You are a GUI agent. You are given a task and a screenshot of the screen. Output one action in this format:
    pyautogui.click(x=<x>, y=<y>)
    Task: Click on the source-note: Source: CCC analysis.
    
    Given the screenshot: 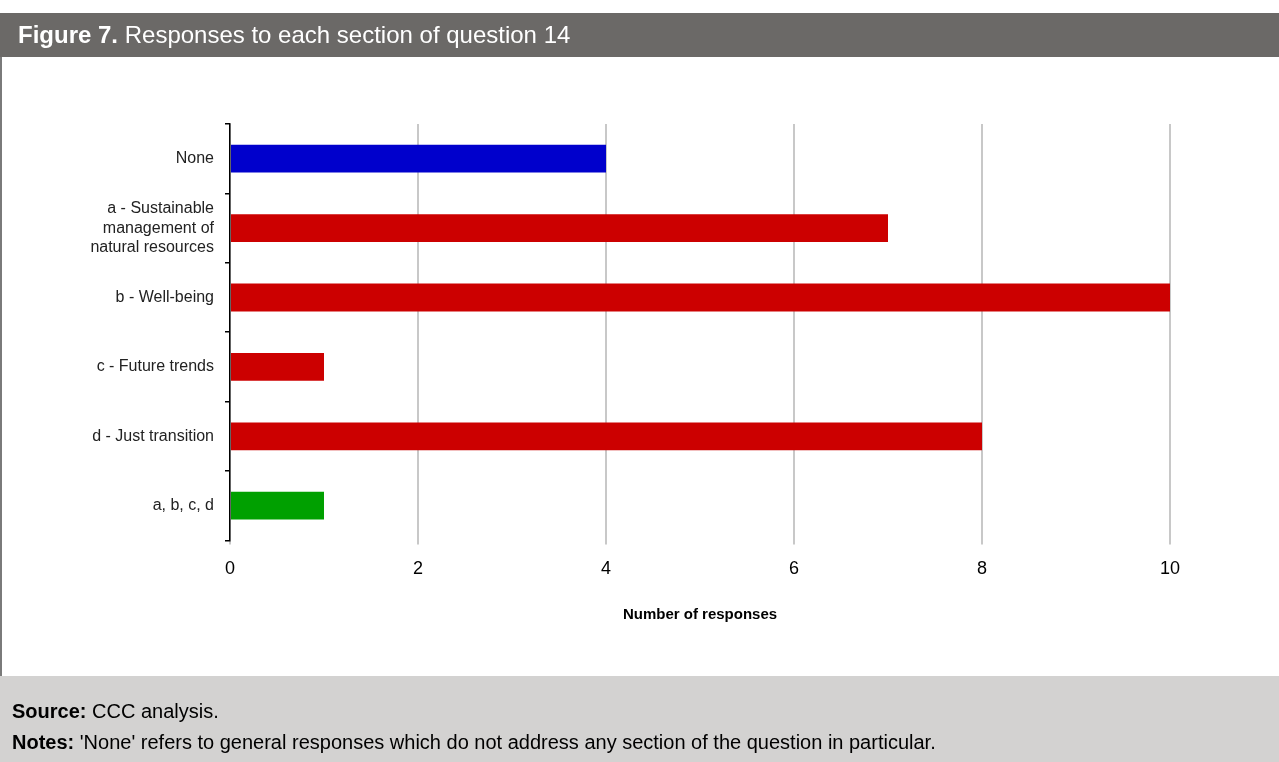 What is the action you would take?
    pyautogui.click(x=116, y=711)
    